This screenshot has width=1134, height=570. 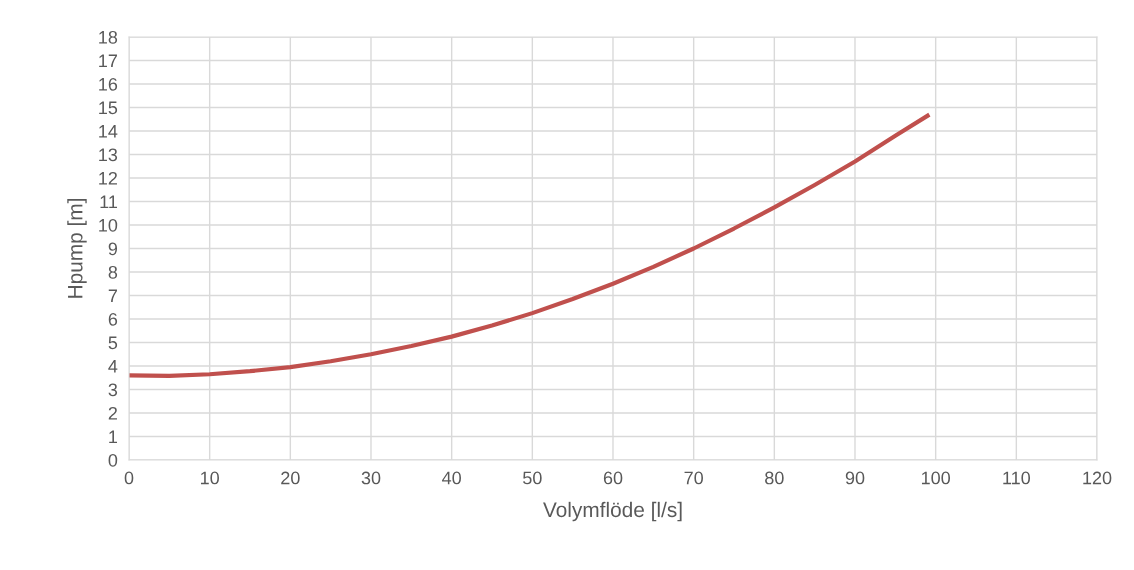 What do you see at coordinates (113, 249) in the screenshot?
I see `y-tick-label: 9` at bounding box center [113, 249].